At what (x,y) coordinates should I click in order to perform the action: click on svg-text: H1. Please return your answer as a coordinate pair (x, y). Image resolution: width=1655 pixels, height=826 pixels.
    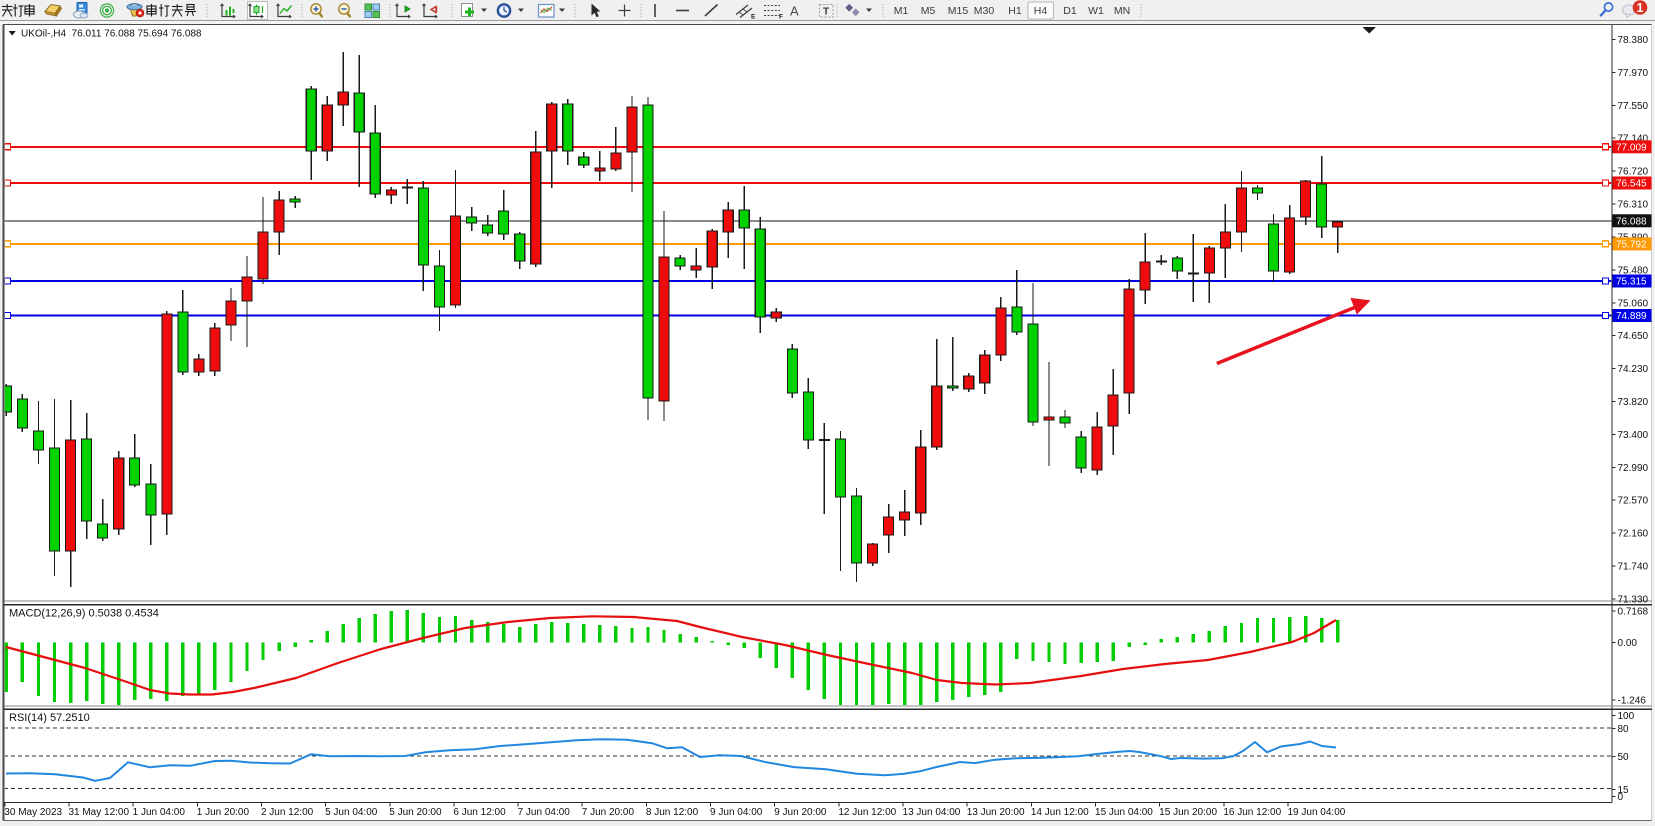
    Looking at the image, I should click on (1015, 11).